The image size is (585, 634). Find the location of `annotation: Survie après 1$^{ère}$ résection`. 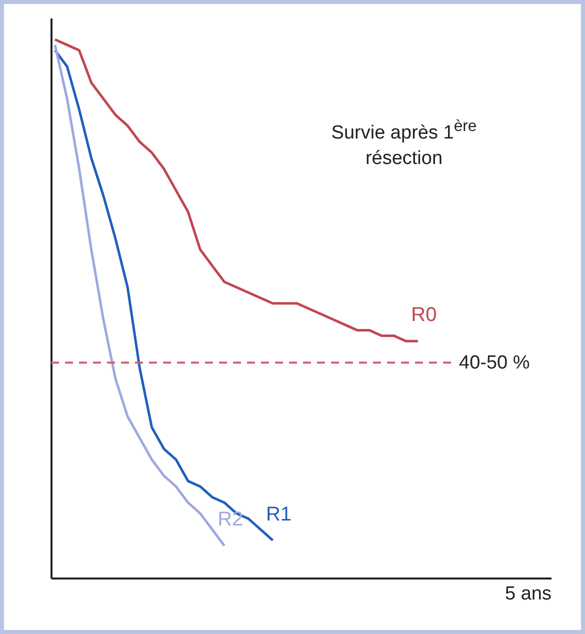

annotation: Survie après 1$^{ère}$ résection is located at coordinates (404, 144).